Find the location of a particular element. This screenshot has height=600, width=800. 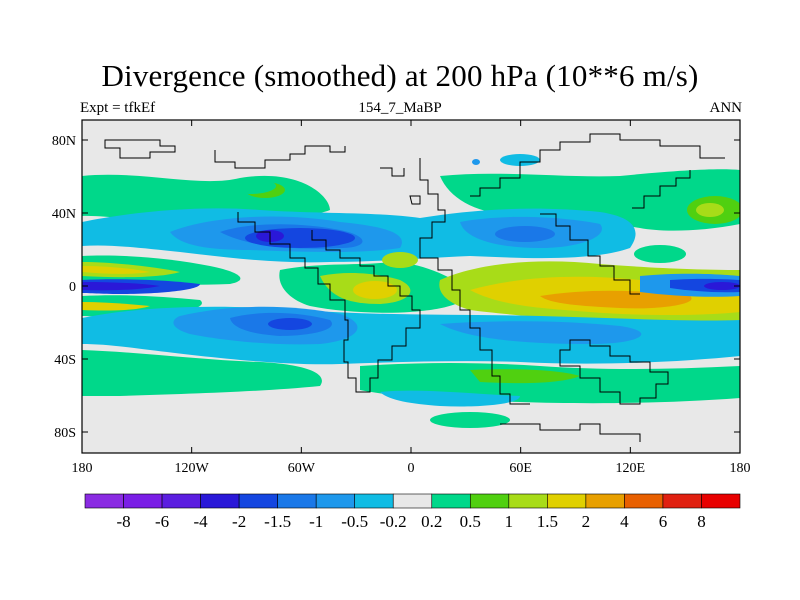

y-tick-label: 40S is located at coordinates (65, 360).